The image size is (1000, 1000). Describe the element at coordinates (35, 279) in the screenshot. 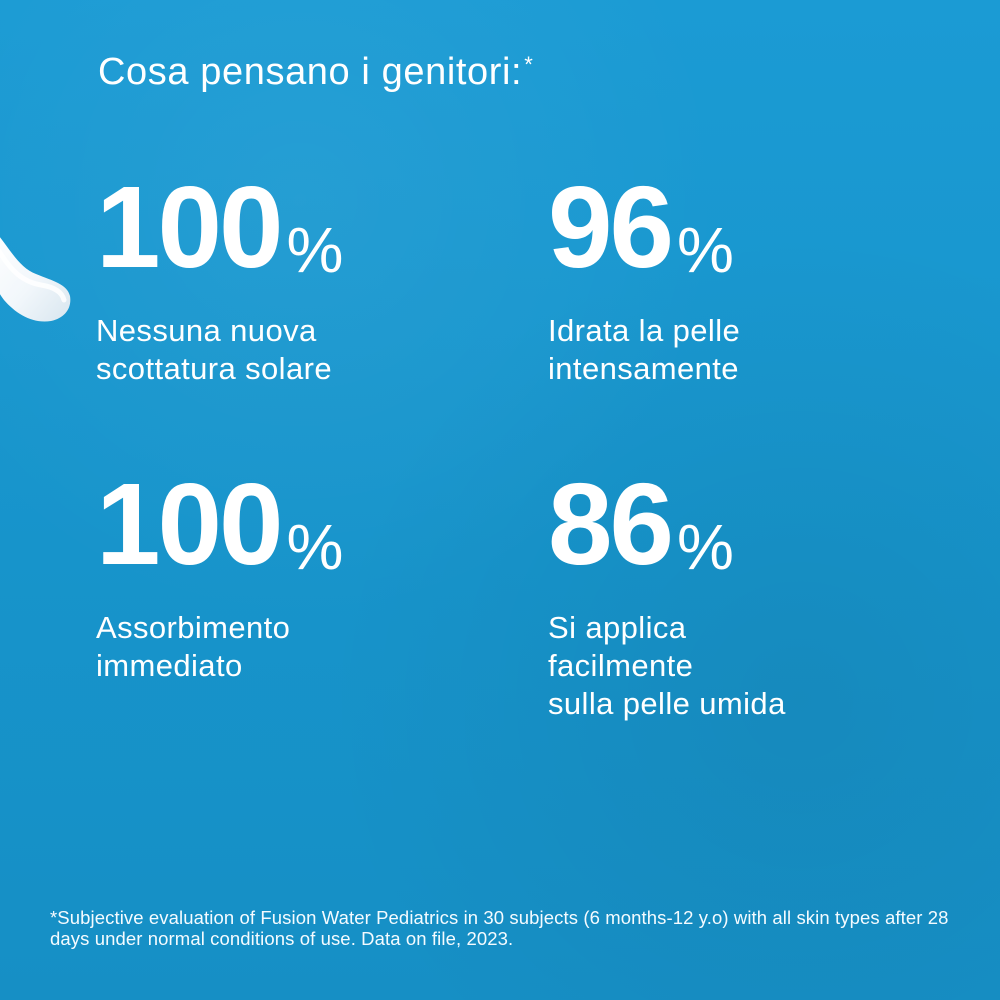

I see `cream-drop-illustration` at that location.